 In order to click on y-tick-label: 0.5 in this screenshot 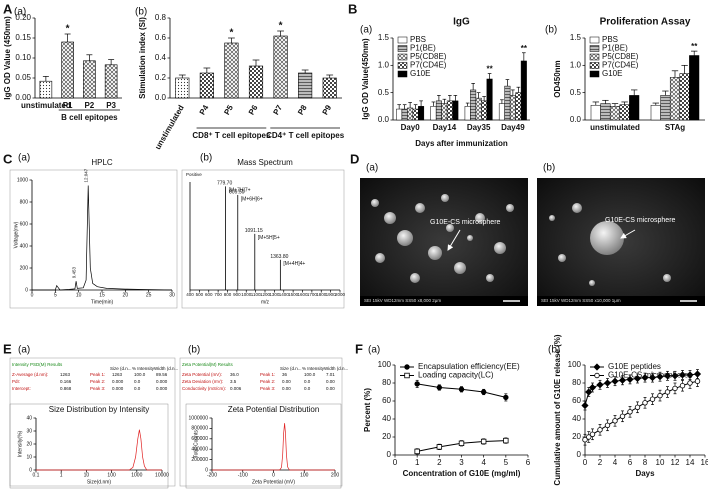, I will do `click(576, 92)`.